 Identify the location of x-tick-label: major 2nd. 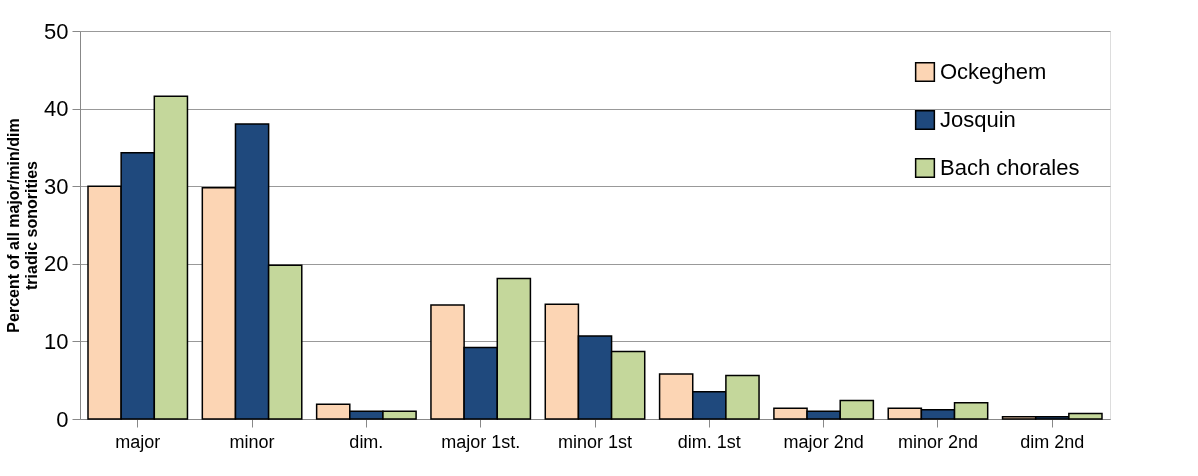
(823, 441).